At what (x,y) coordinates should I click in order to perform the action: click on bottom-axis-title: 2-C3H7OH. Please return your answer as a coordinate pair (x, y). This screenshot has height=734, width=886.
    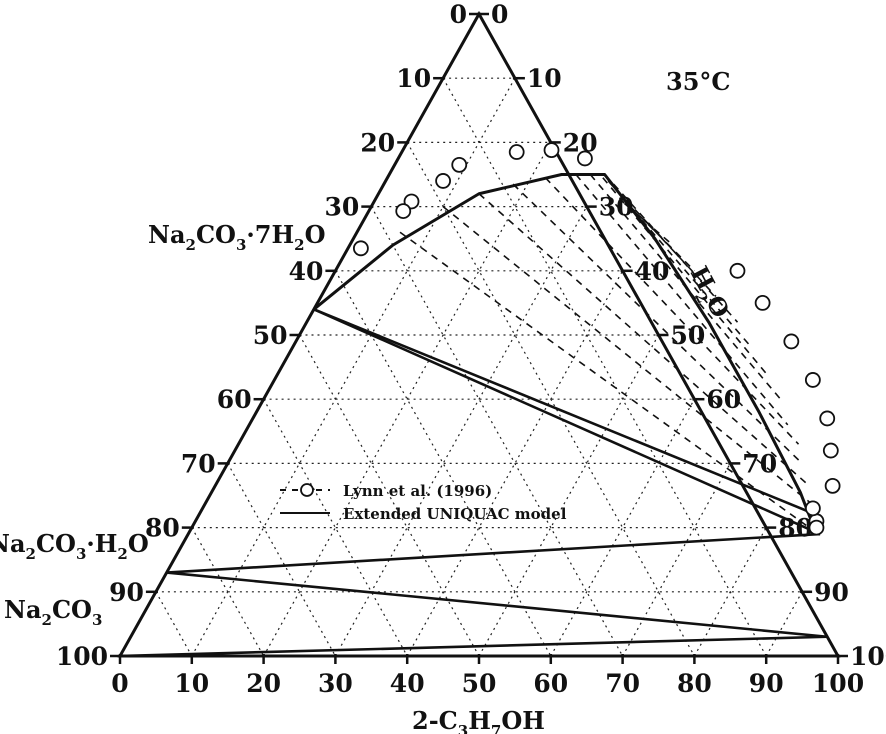
    Looking at the image, I should click on (478, 720).